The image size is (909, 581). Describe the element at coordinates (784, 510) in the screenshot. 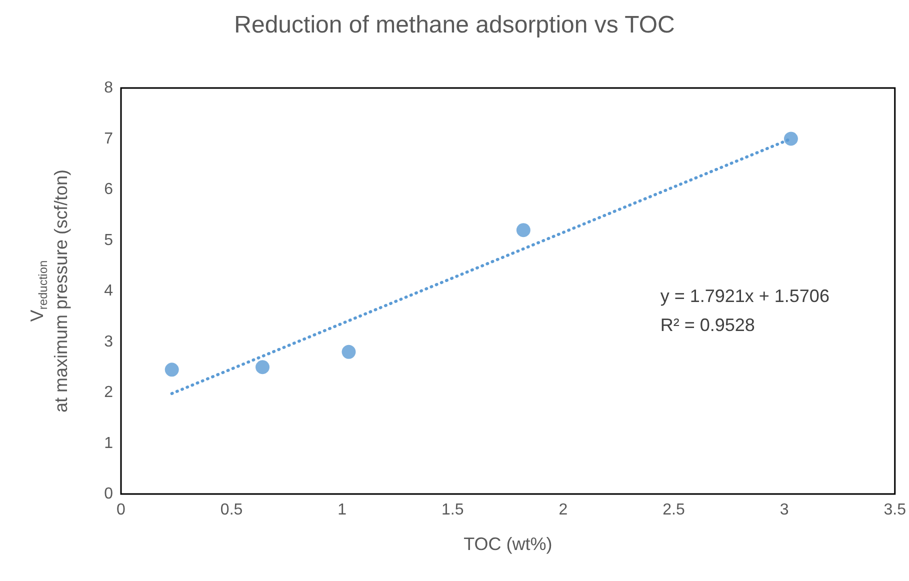

I see `x-tick-label: 3` at that location.